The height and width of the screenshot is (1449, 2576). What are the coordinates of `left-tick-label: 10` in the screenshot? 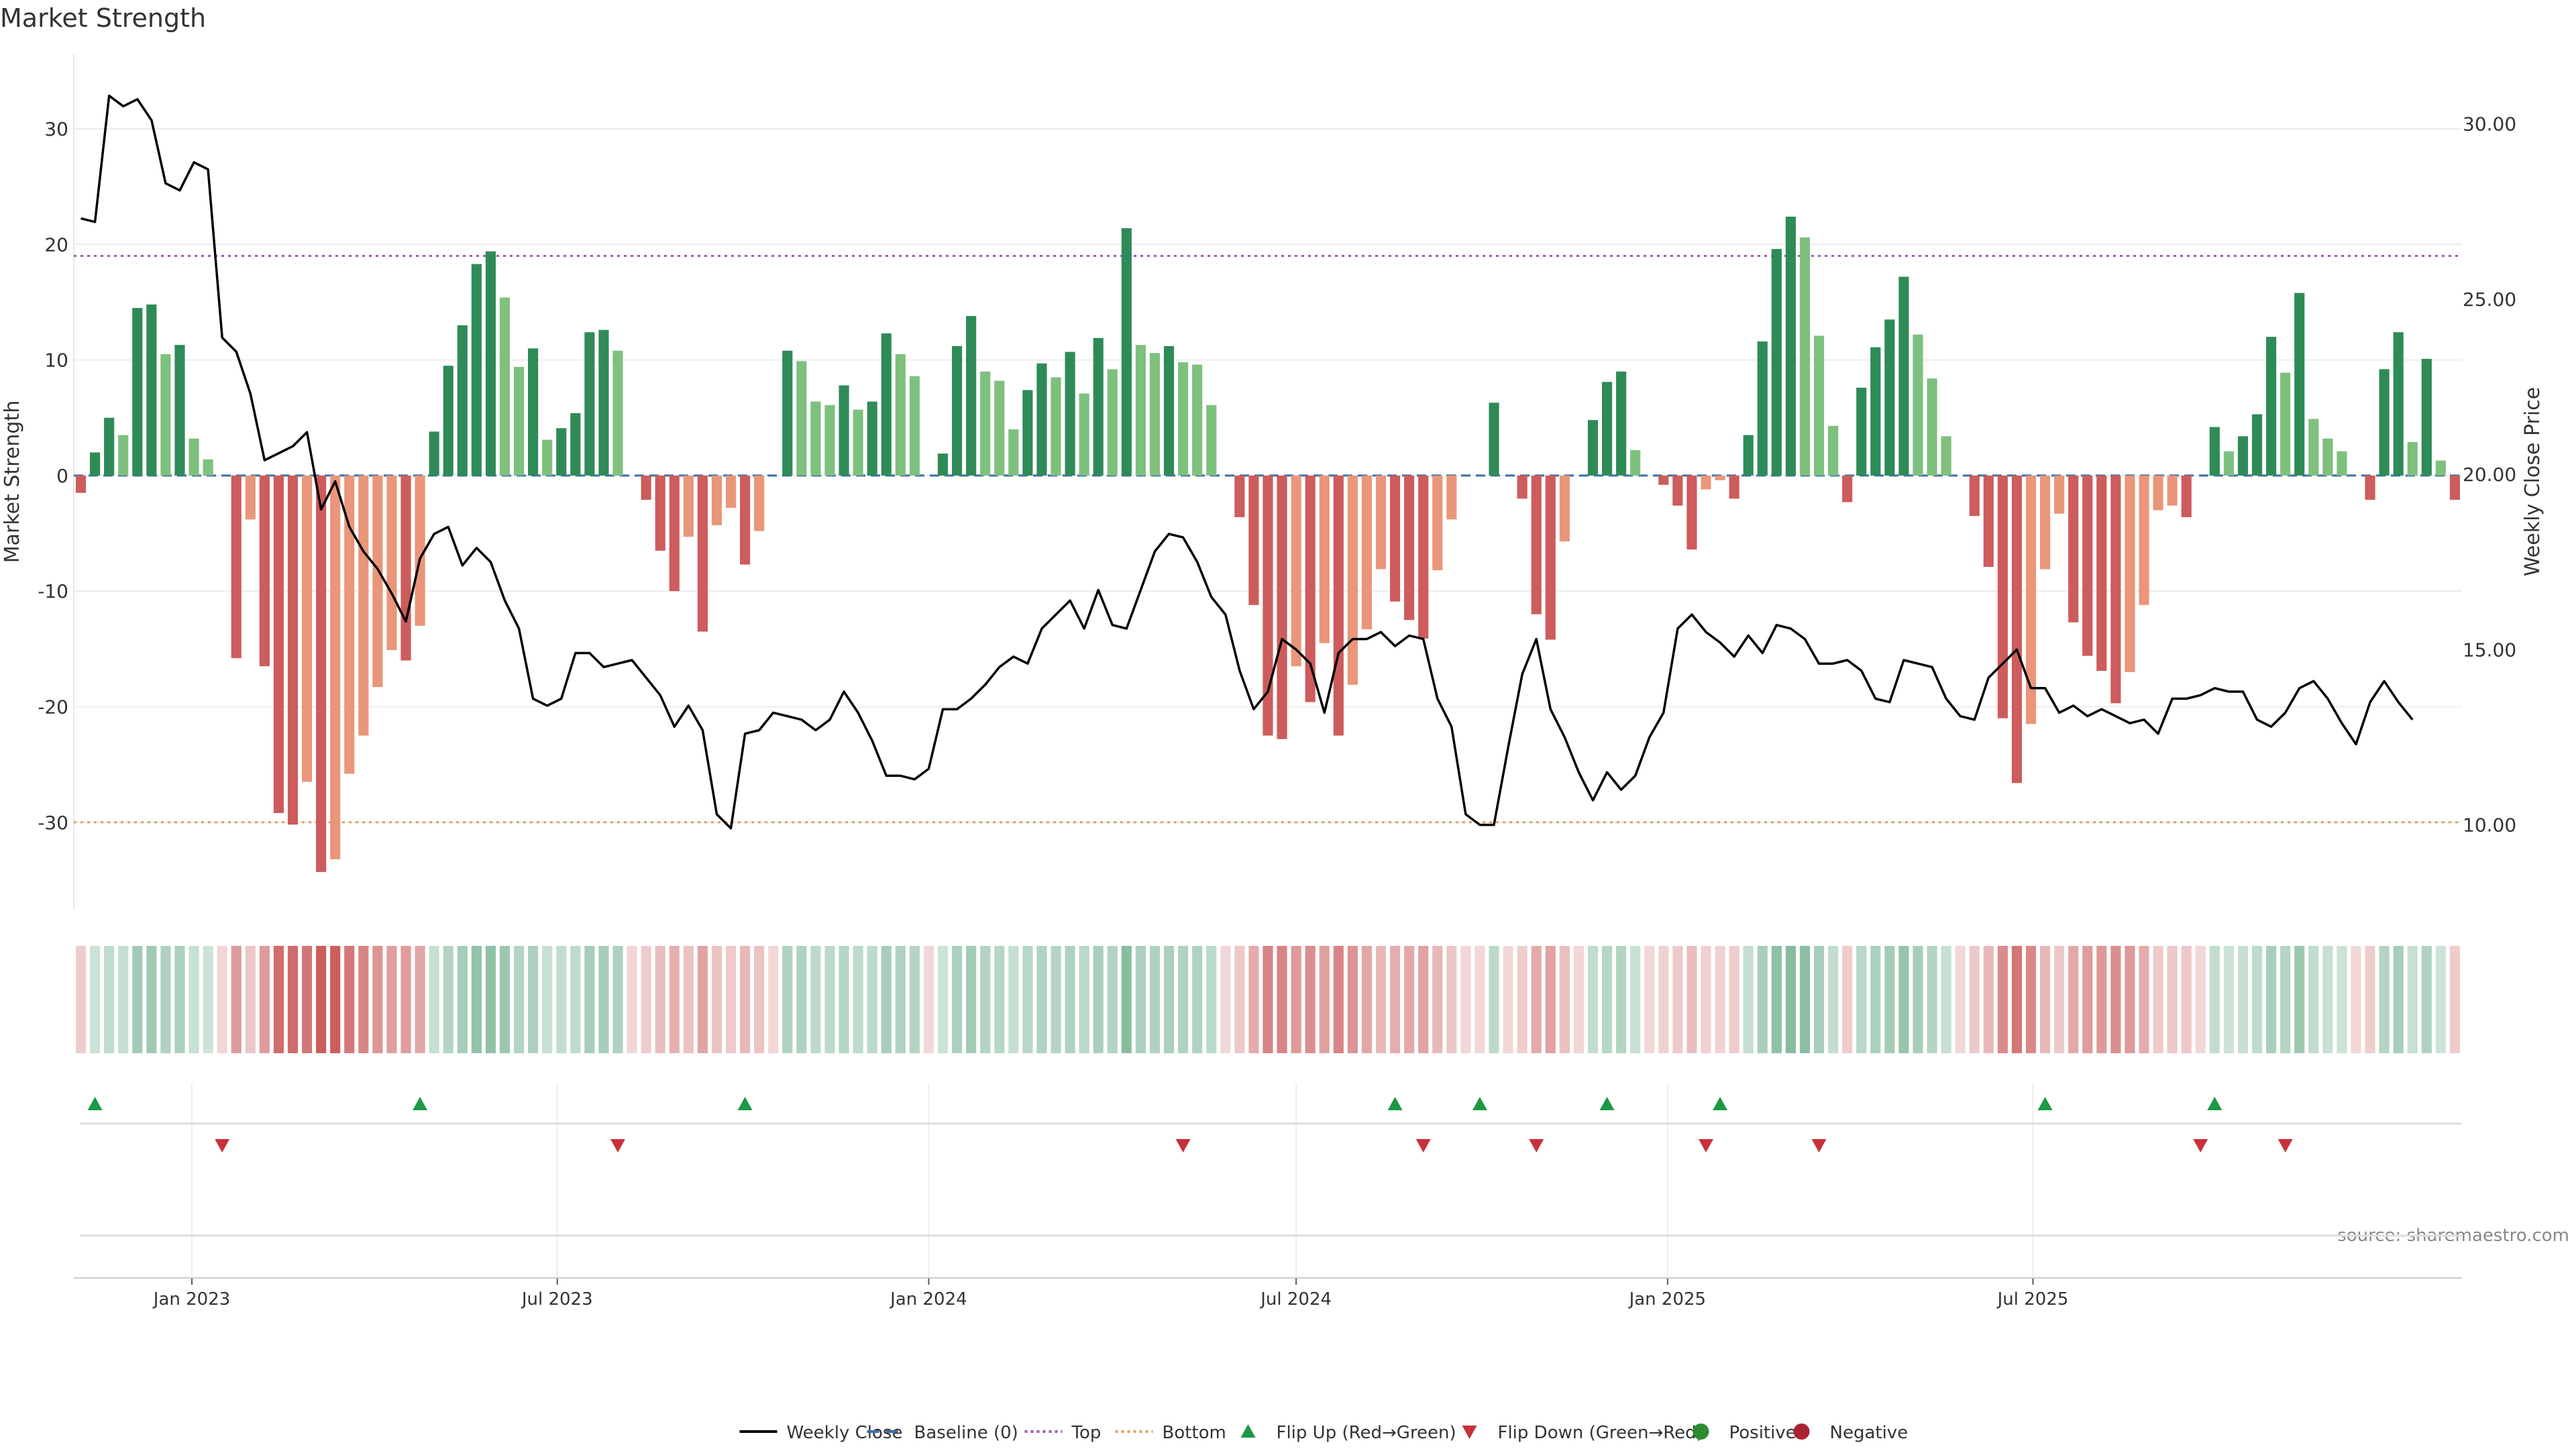 It's located at (56, 361).